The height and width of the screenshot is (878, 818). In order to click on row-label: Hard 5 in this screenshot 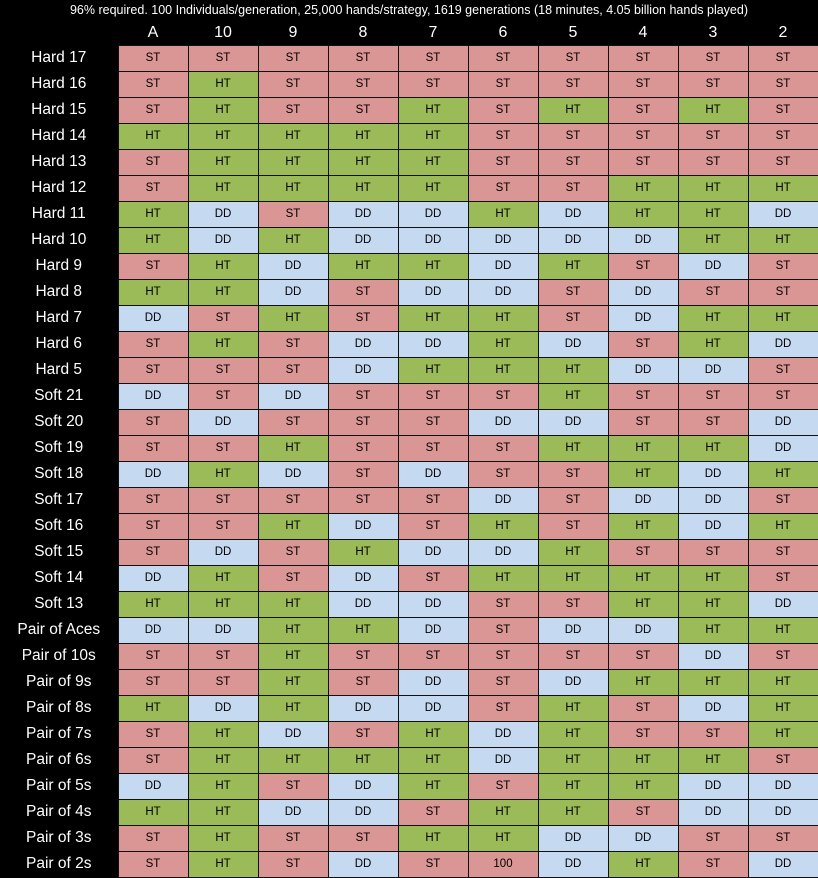, I will do `click(59, 370)`.